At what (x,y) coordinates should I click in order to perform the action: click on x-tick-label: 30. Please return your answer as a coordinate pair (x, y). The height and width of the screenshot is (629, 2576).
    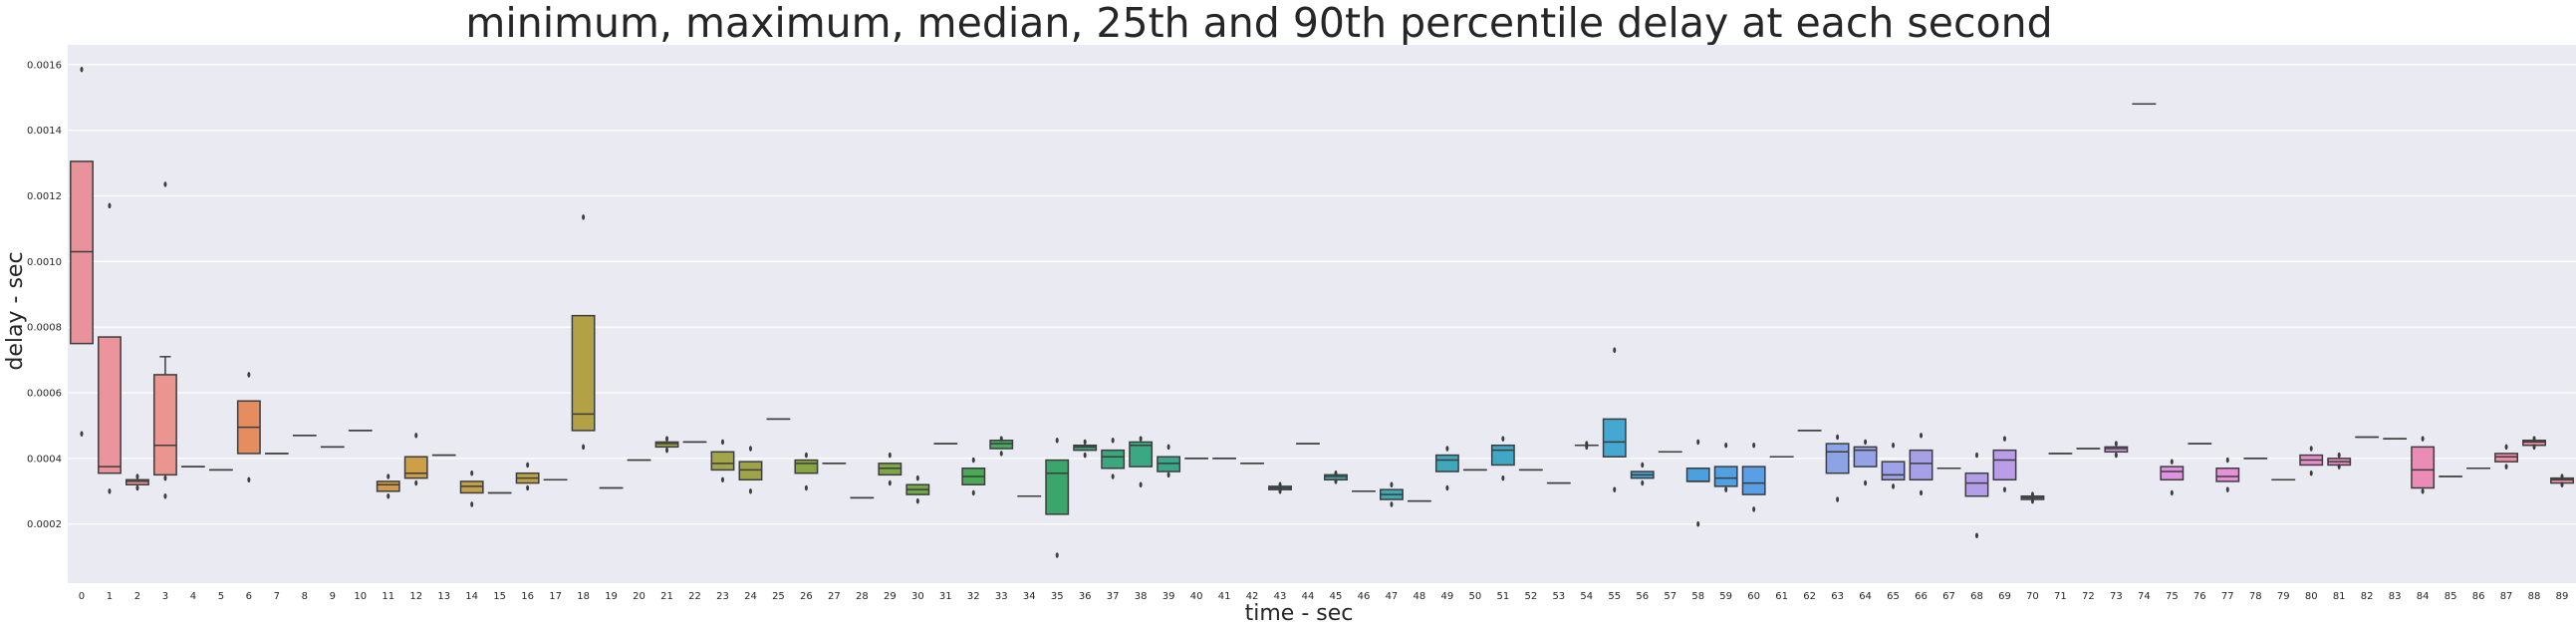
    Looking at the image, I should click on (917, 596).